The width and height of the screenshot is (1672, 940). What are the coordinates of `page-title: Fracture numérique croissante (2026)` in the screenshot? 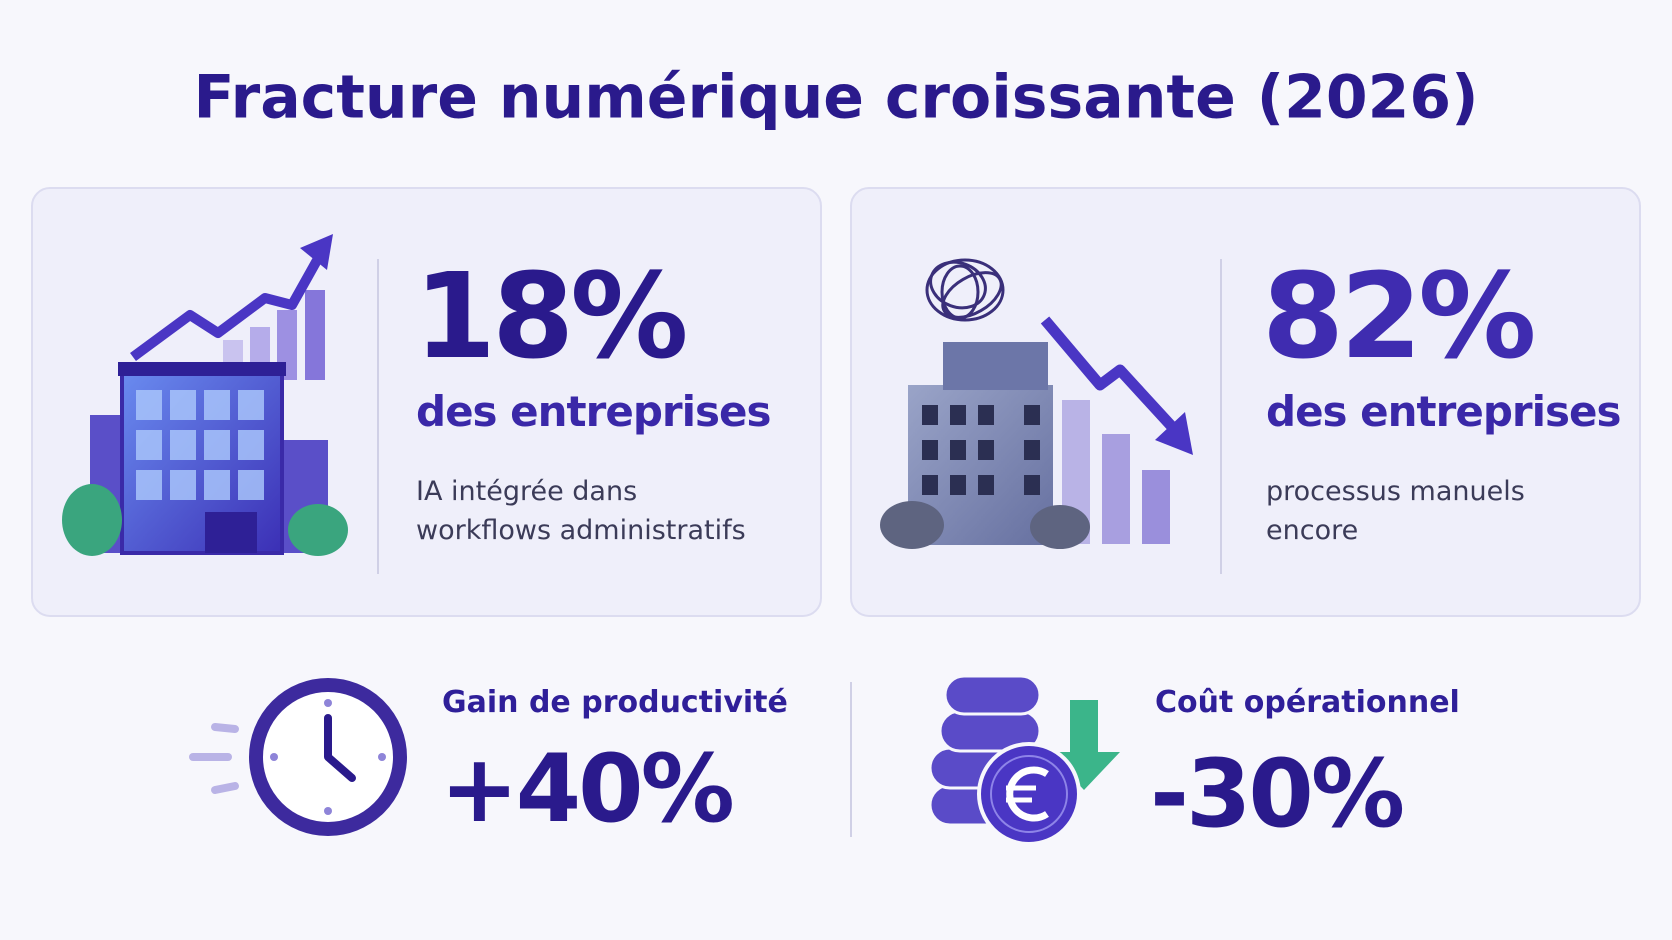 It's located at (835, 98).